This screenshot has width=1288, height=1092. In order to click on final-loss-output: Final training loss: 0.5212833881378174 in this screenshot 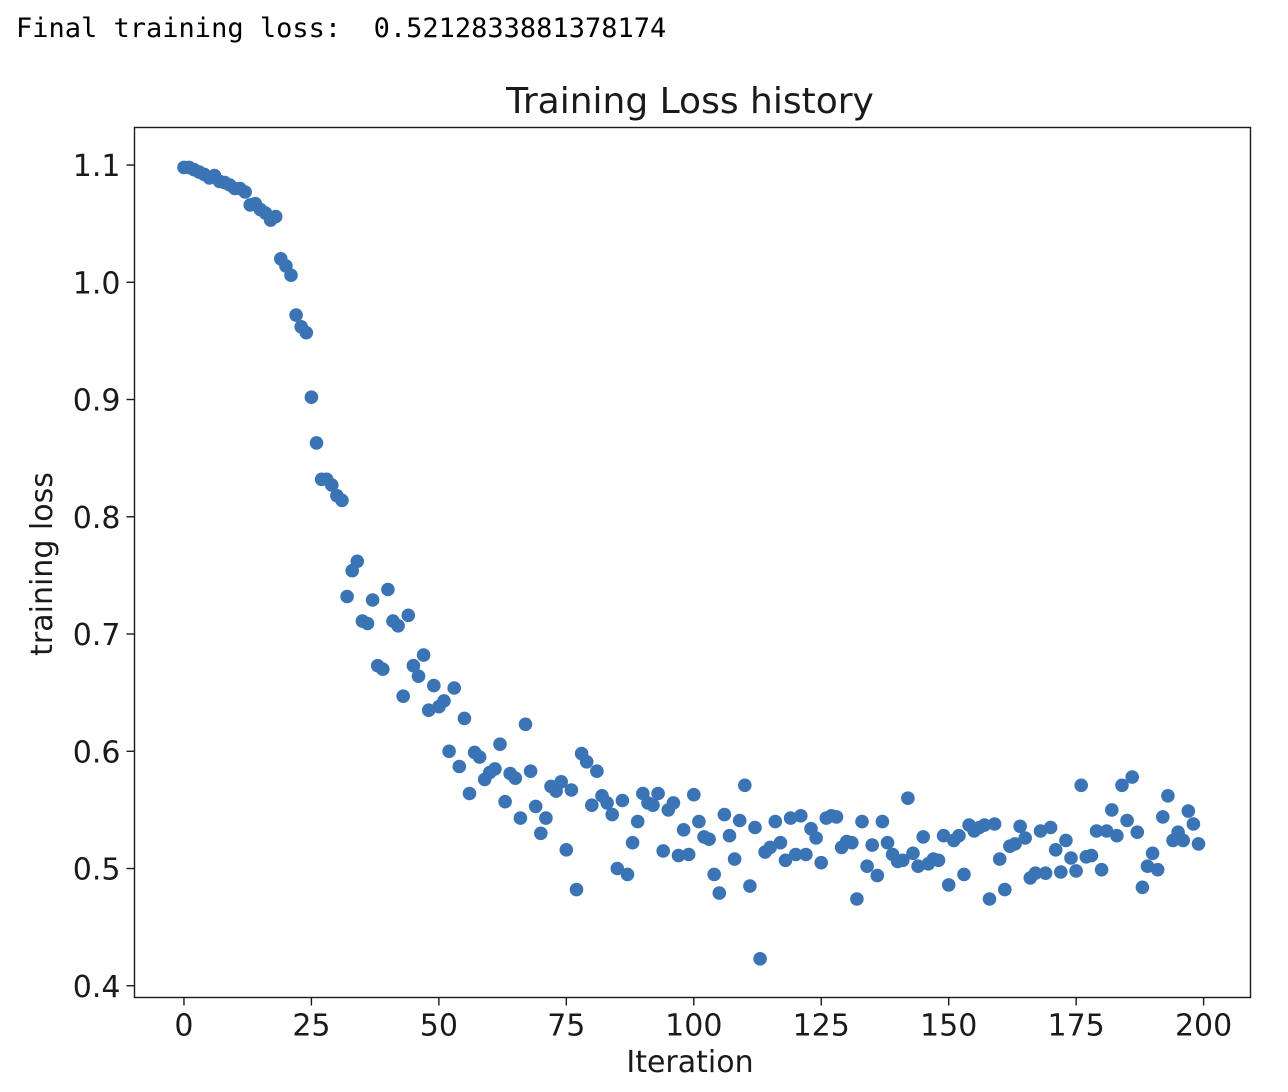, I will do `click(341, 29)`.